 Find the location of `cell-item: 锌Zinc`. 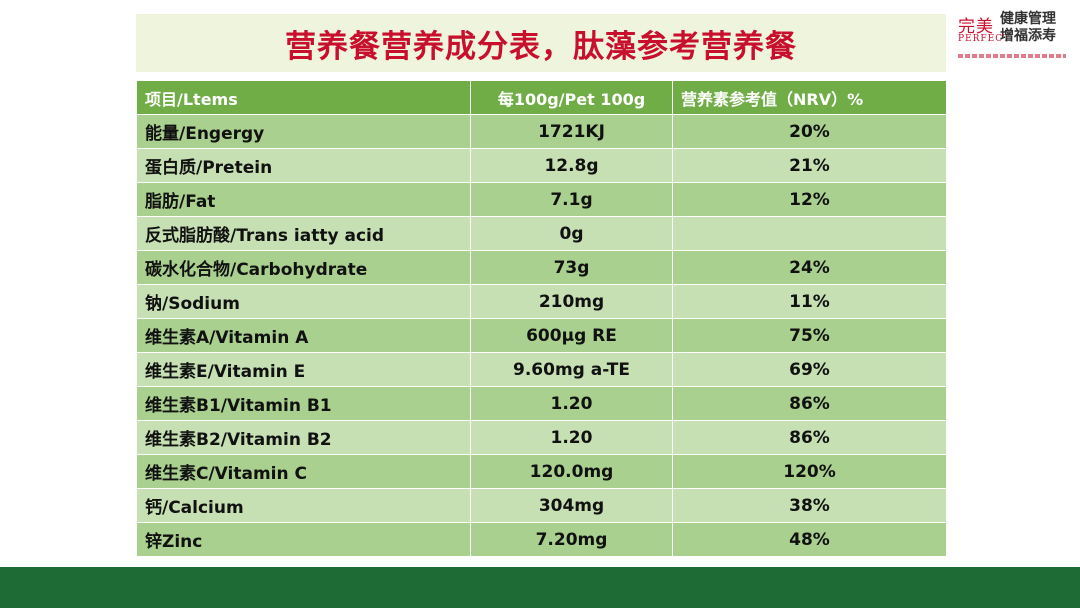

cell-item: 锌Zinc is located at coordinates (303, 539).